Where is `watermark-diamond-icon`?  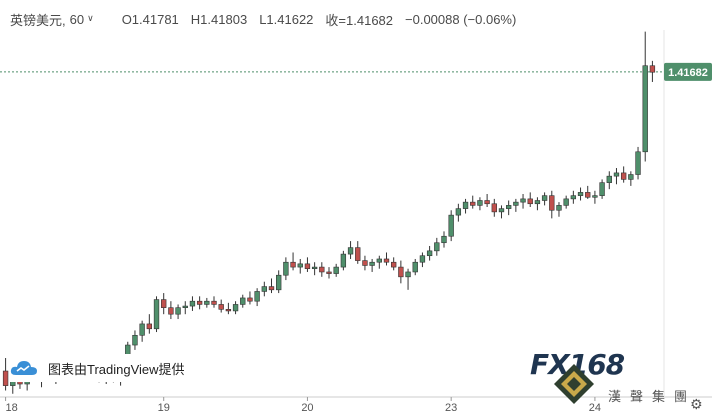 watermark-diamond-icon is located at coordinates (574, 384).